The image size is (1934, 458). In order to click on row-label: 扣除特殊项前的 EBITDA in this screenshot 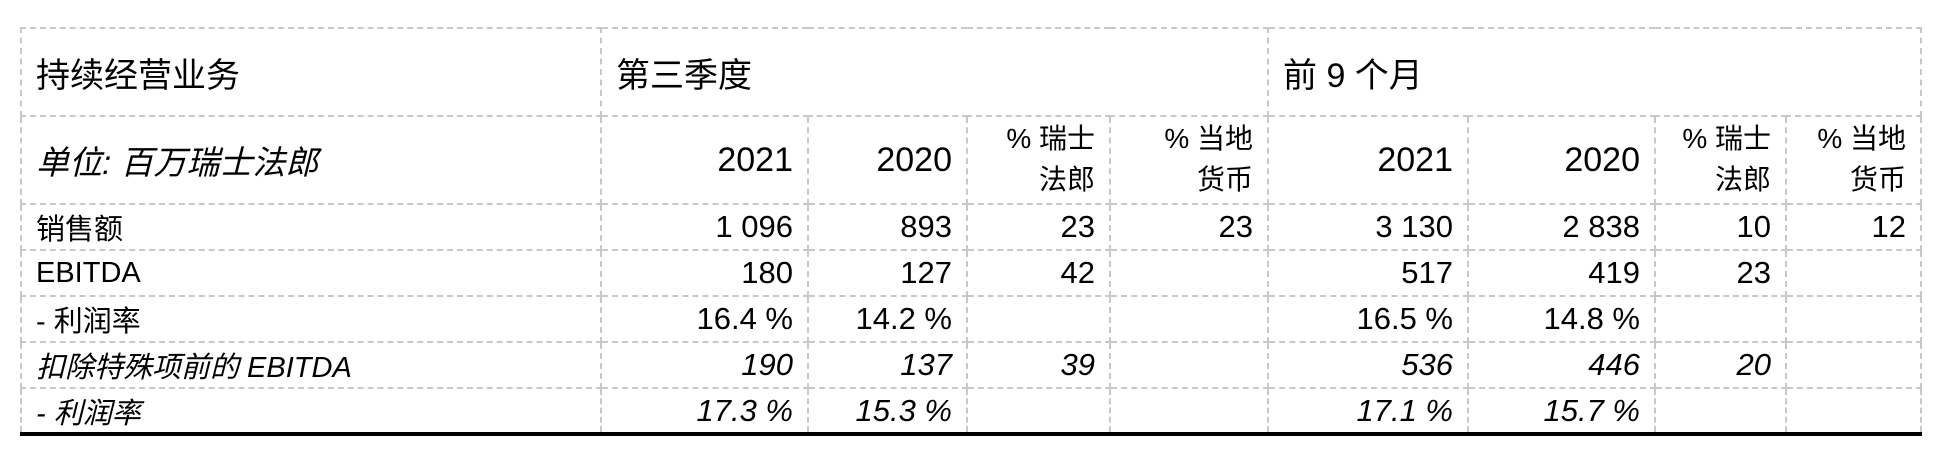, I will do `click(311, 365)`.